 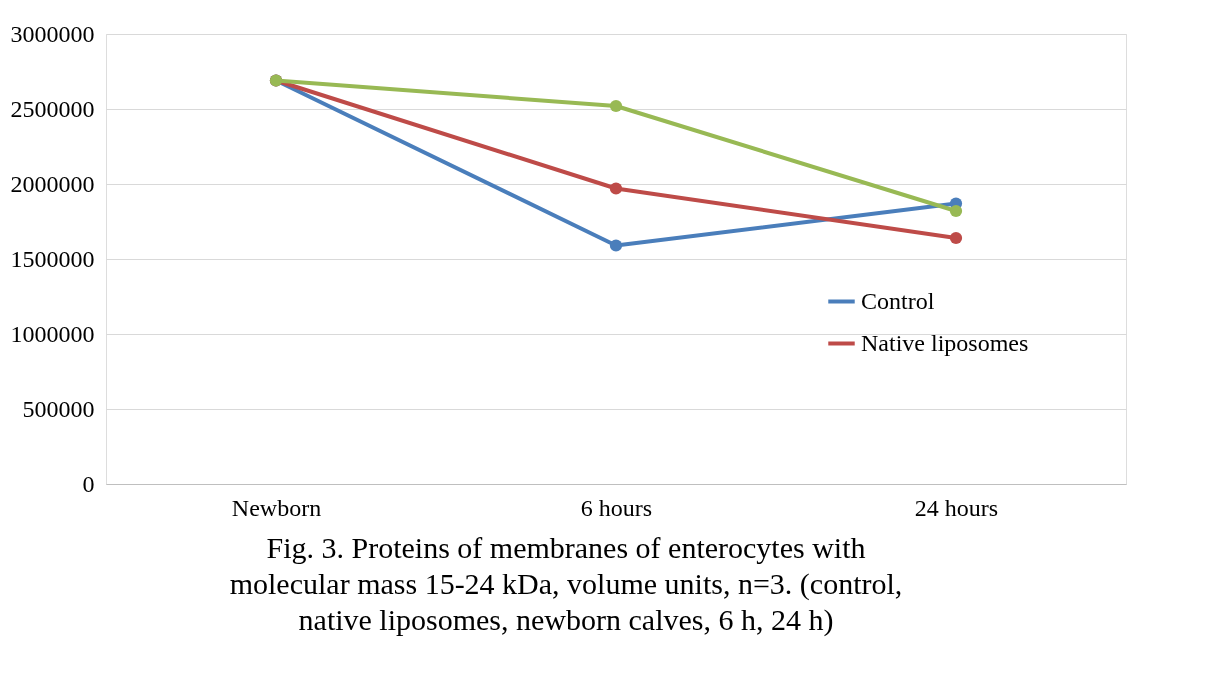 What do you see at coordinates (52, 108) in the screenshot?
I see `y-tick-label: 2500000` at bounding box center [52, 108].